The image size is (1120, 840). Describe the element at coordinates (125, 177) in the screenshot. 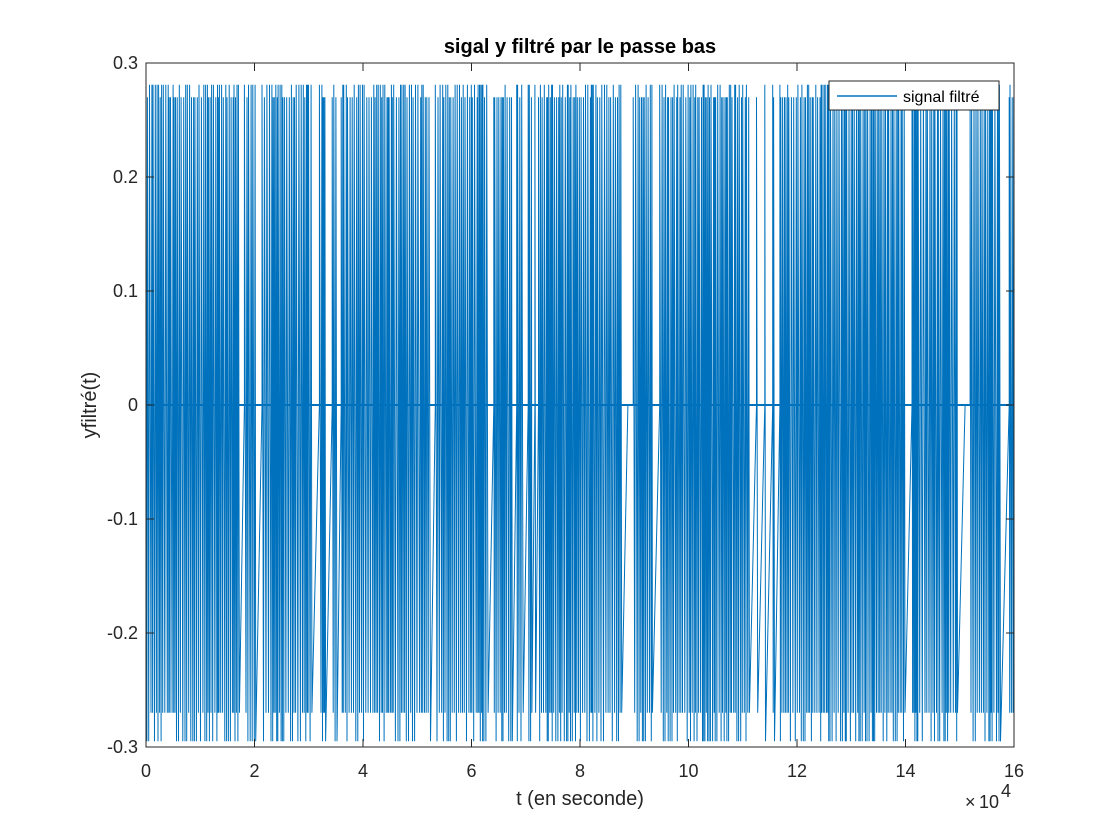

I see `y-tick-label: 0.2` at that location.